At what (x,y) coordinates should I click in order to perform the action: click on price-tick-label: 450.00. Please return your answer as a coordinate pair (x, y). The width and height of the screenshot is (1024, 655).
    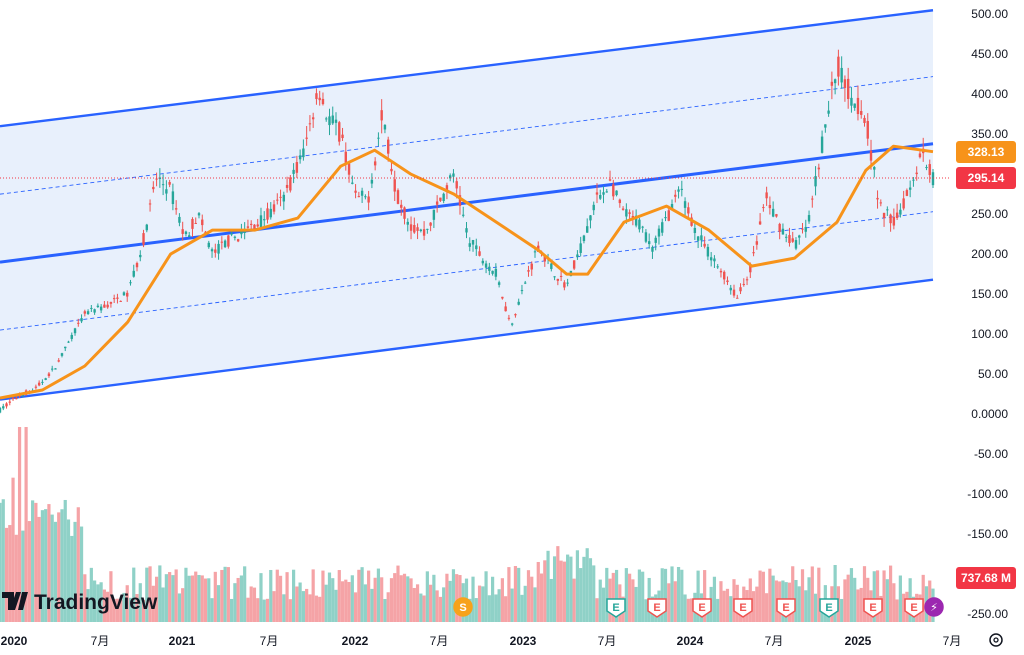
    Looking at the image, I should click on (989, 54).